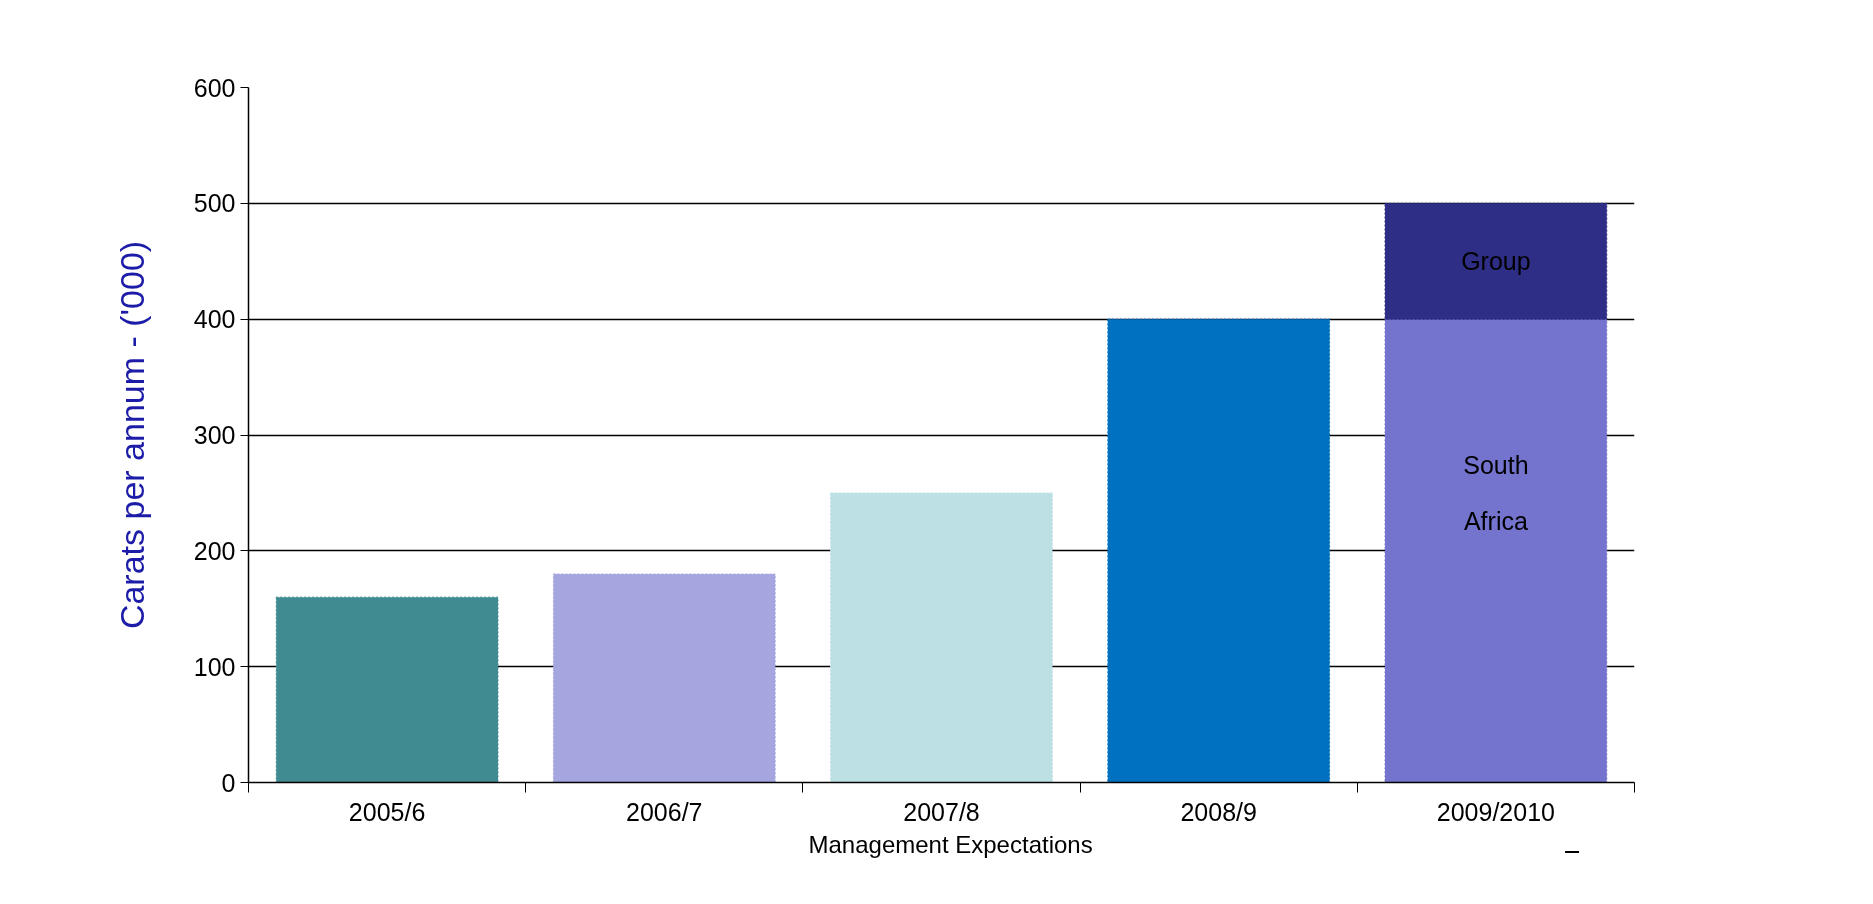  Describe the element at coordinates (131, 435) in the screenshot. I see `y-axis-title: Carats per annum - ('000)` at that location.